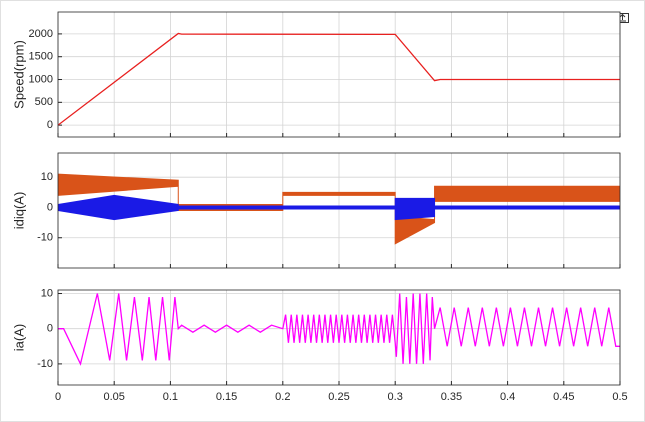  What do you see at coordinates (41, 79) in the screenshot?
I see `y-tick-label: 1000` at bounding box center [41, 79].